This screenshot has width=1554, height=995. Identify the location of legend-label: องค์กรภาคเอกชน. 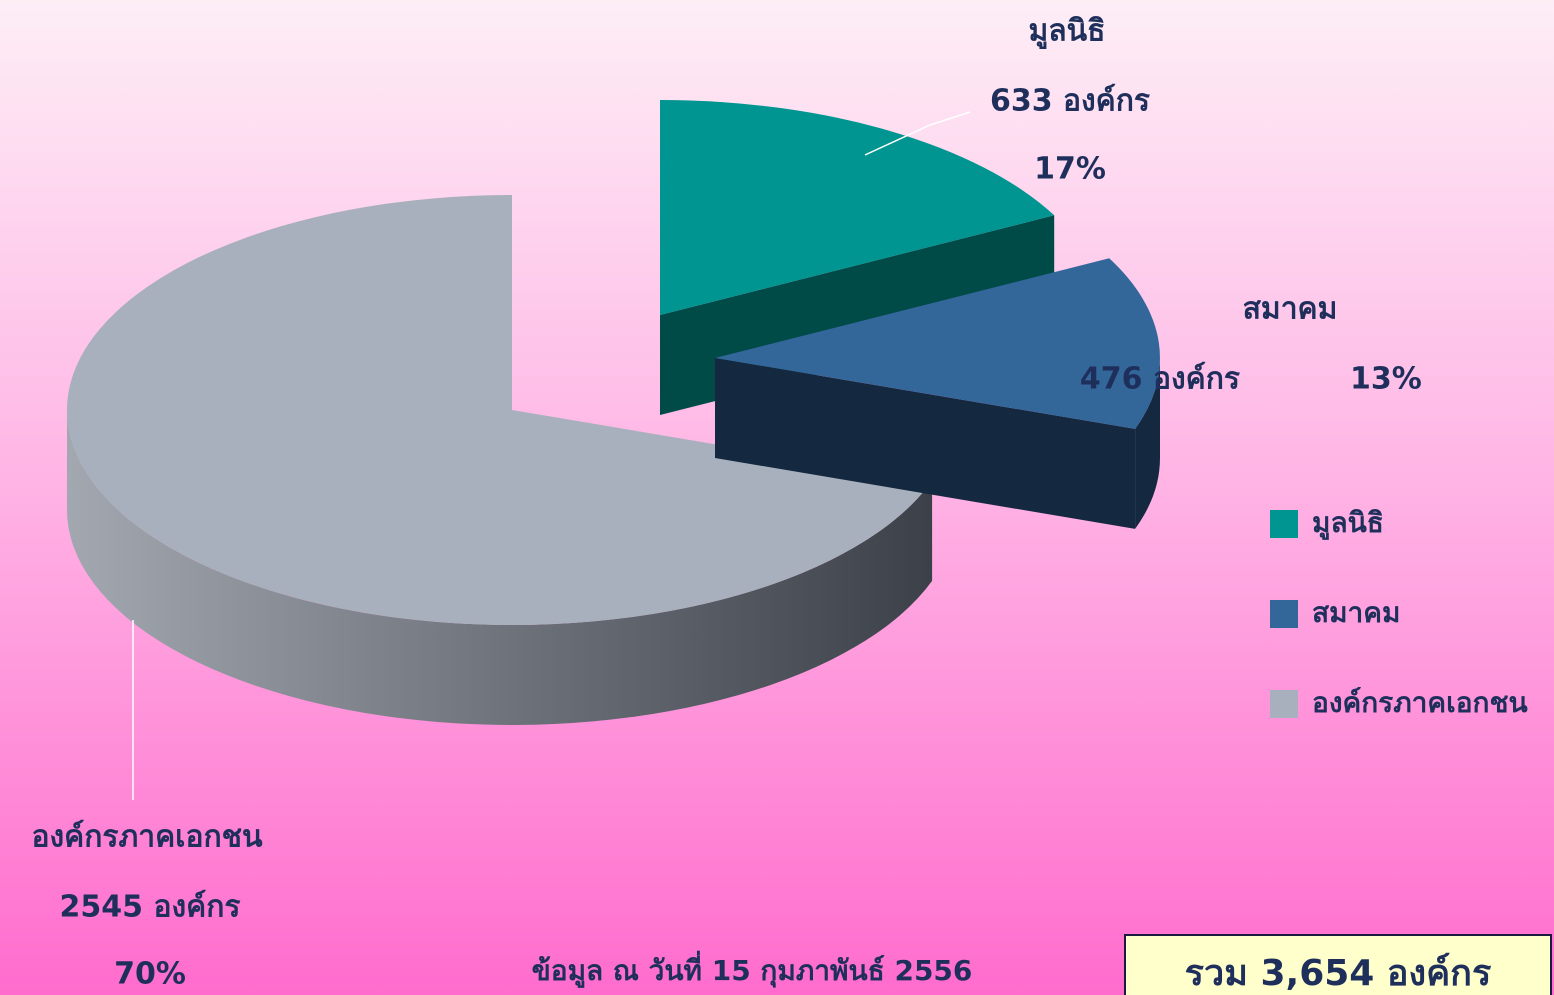
(1420, 702).